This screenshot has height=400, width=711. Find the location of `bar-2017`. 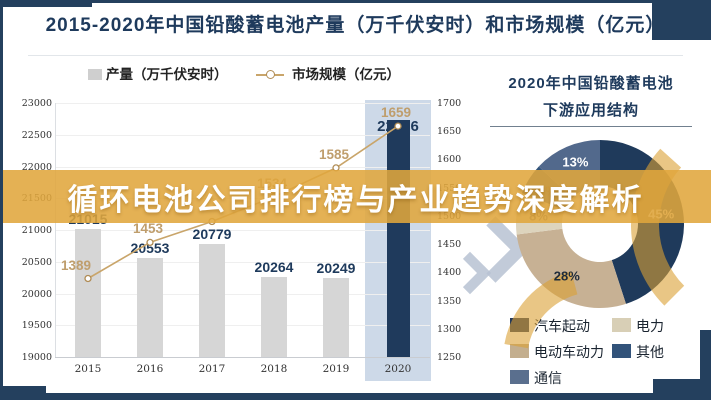

bar-2017 is located at coordinates (212, 300).